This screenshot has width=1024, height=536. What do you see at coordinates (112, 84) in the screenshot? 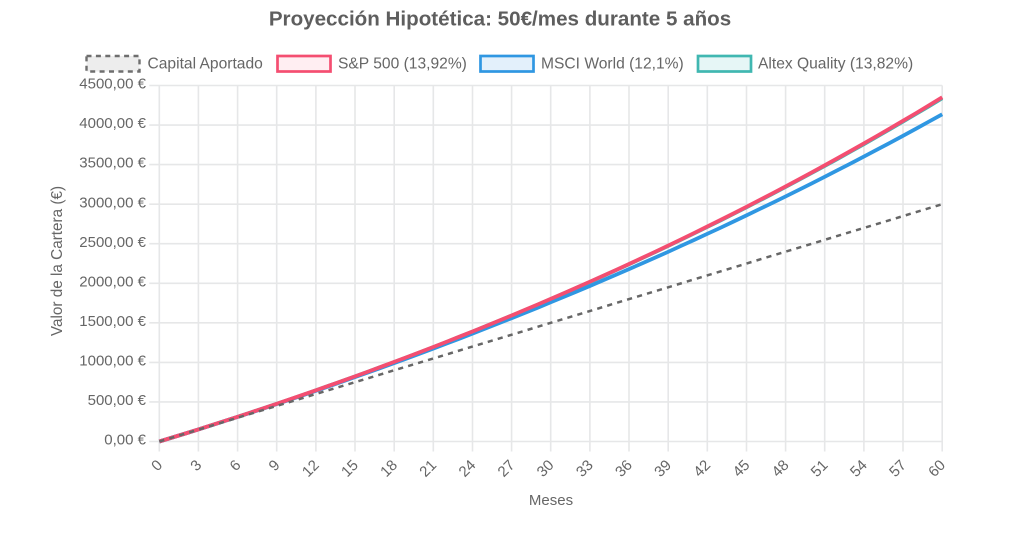
I see `svg-text: 4500,00 €` at bounding box center [112, 84].